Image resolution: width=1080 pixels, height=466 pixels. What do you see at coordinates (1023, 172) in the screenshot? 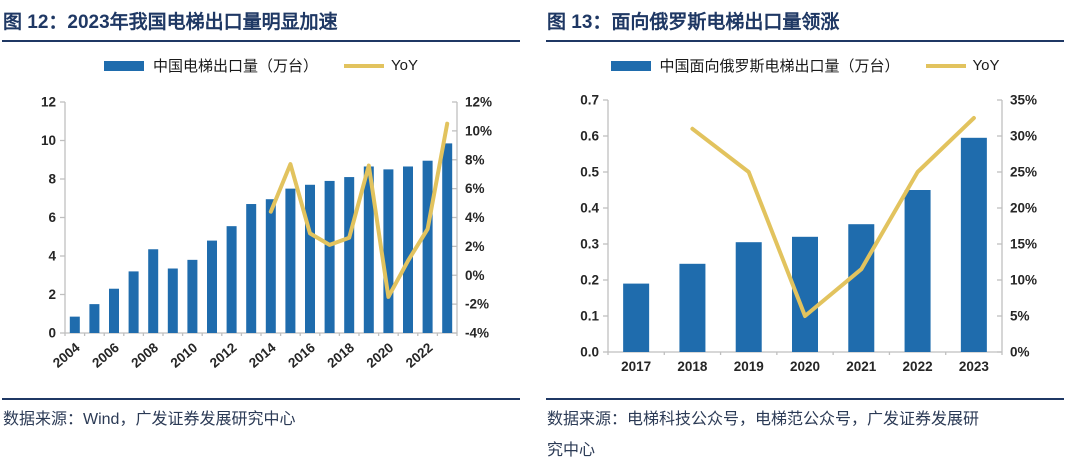
I see `y-right-tick-label: 25%` at bounding box center [1023, 172].